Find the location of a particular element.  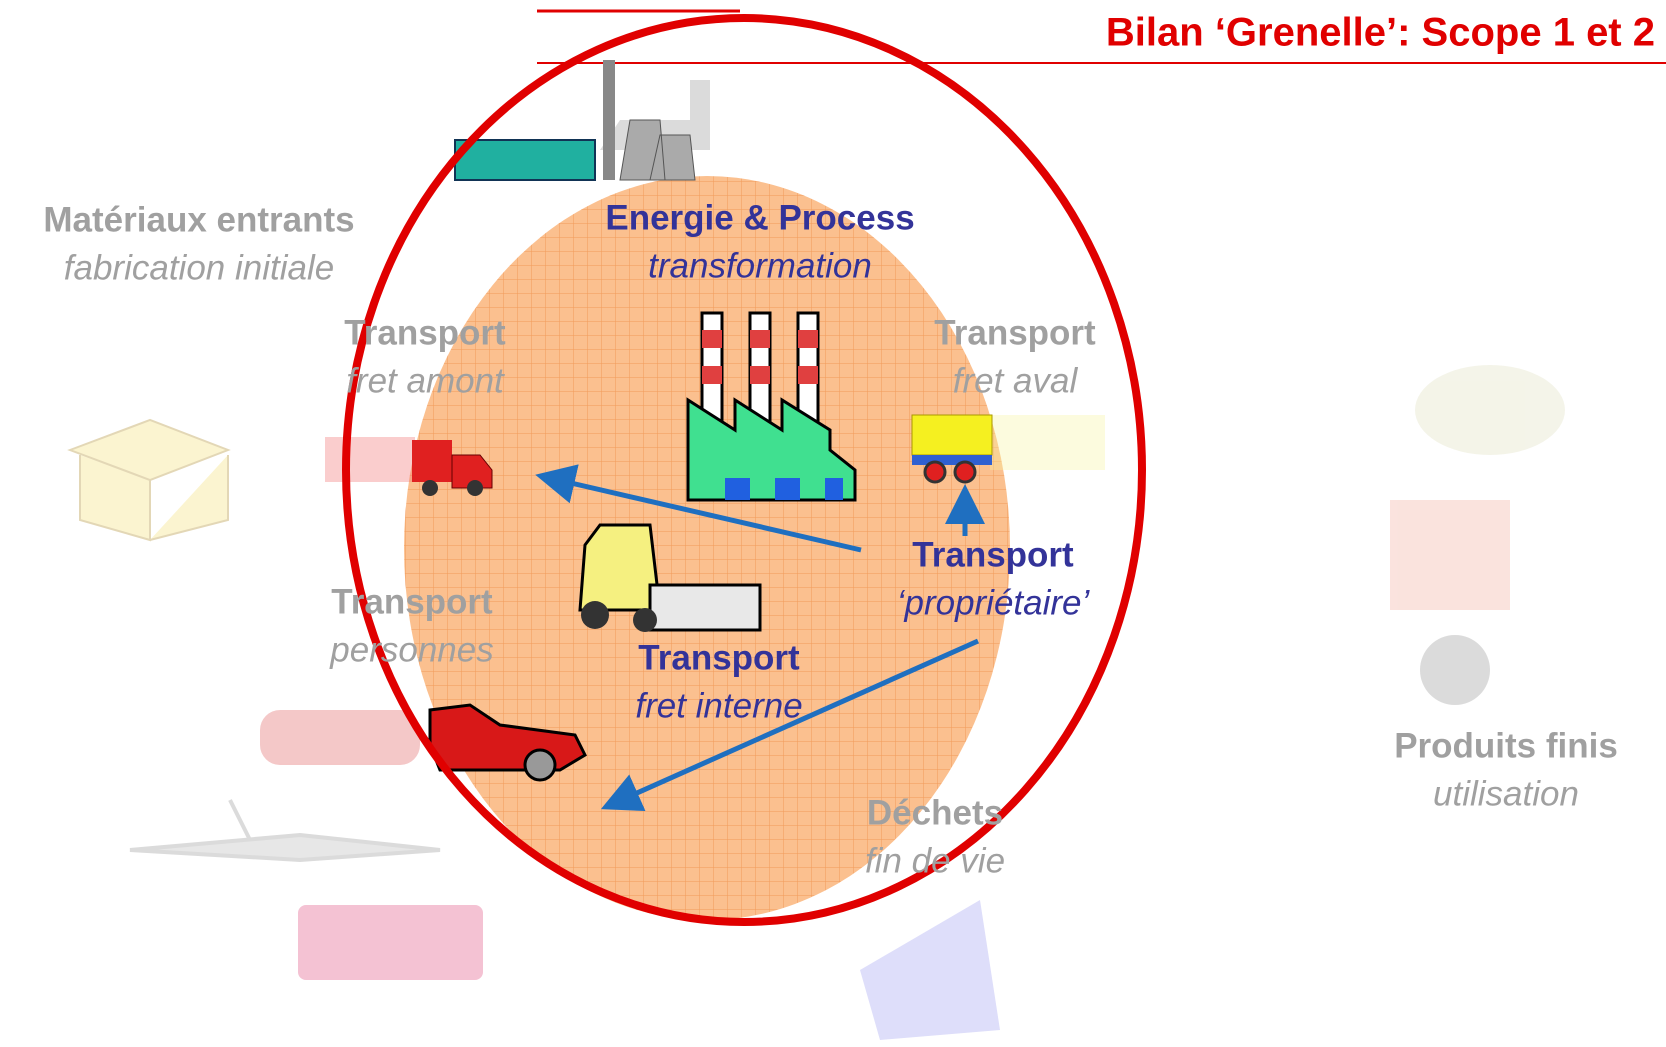

node-sublabel: fabrication initiale is located at coordinates (199, 267).